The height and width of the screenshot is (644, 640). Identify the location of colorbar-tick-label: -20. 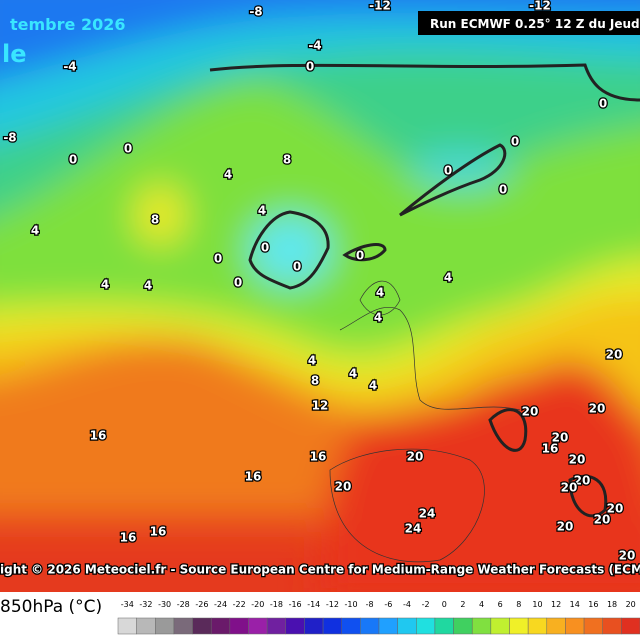
(257, 604).